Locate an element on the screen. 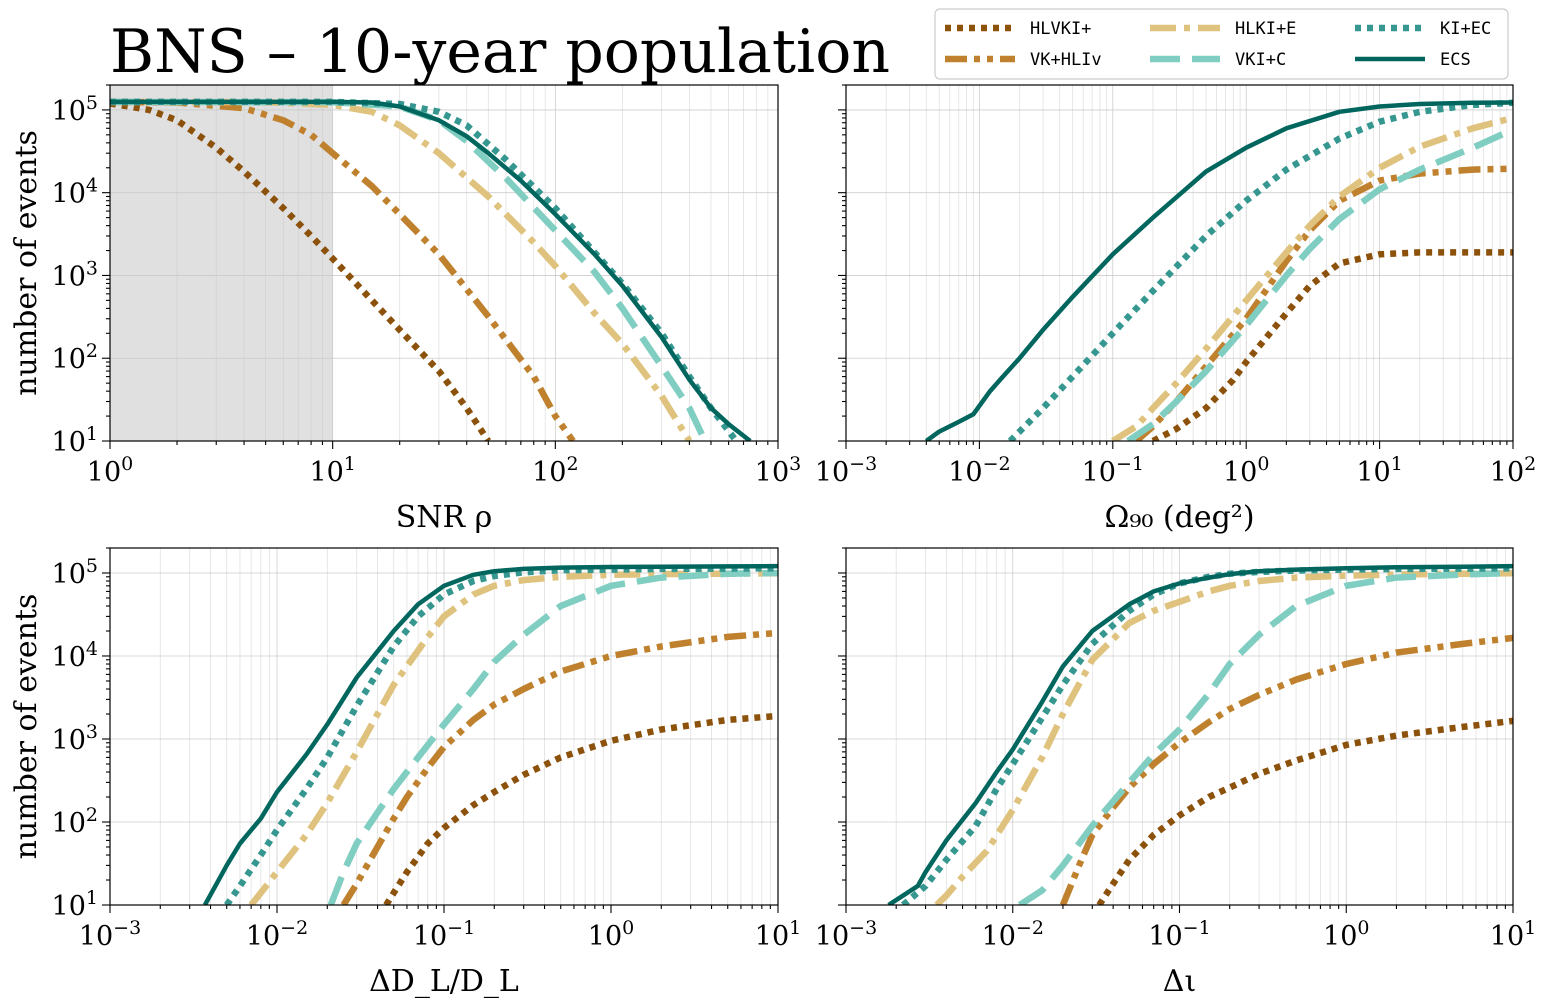  legend-label: HLKI+E is located at coordinates (1265, 29).